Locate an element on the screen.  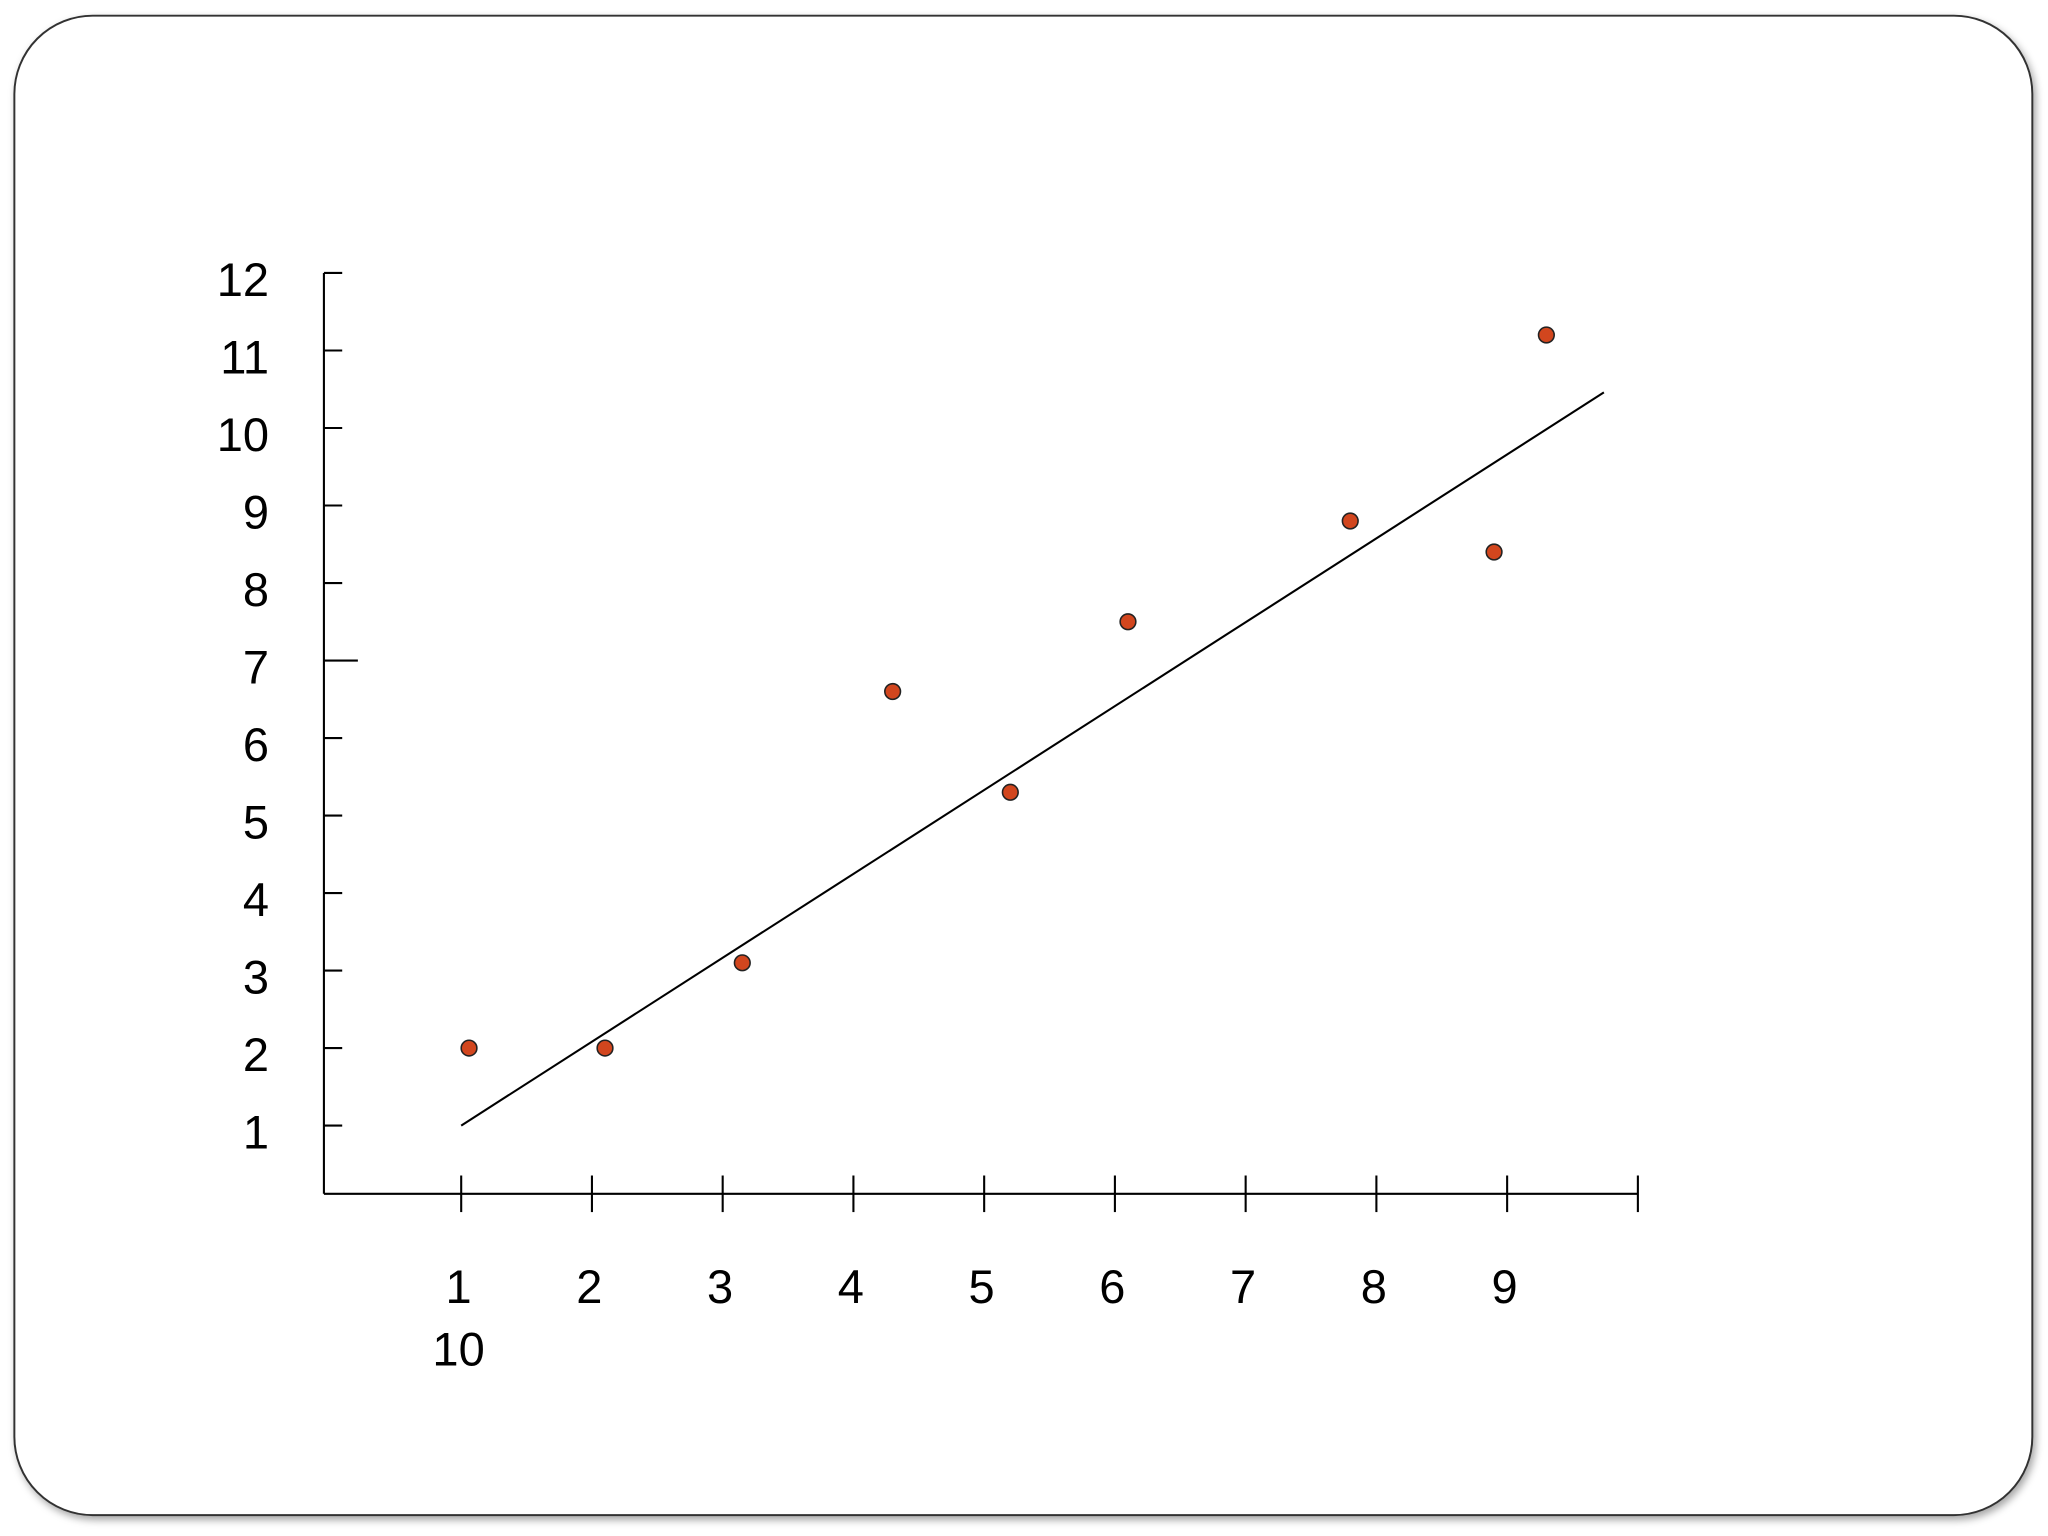
x-tick-label: 8 is located at coordinates (1374, 1286).